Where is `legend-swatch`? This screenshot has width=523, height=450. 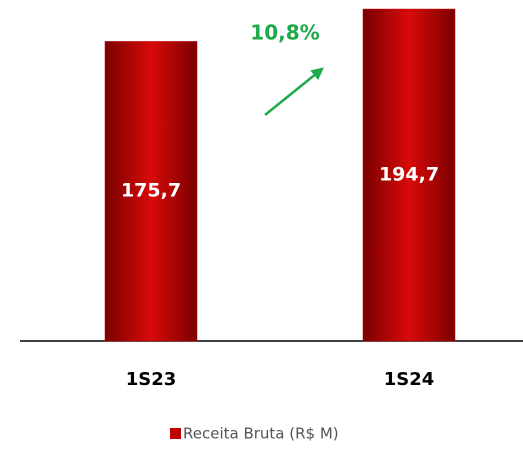
legend-swatch is located at coordinates (175, 433).